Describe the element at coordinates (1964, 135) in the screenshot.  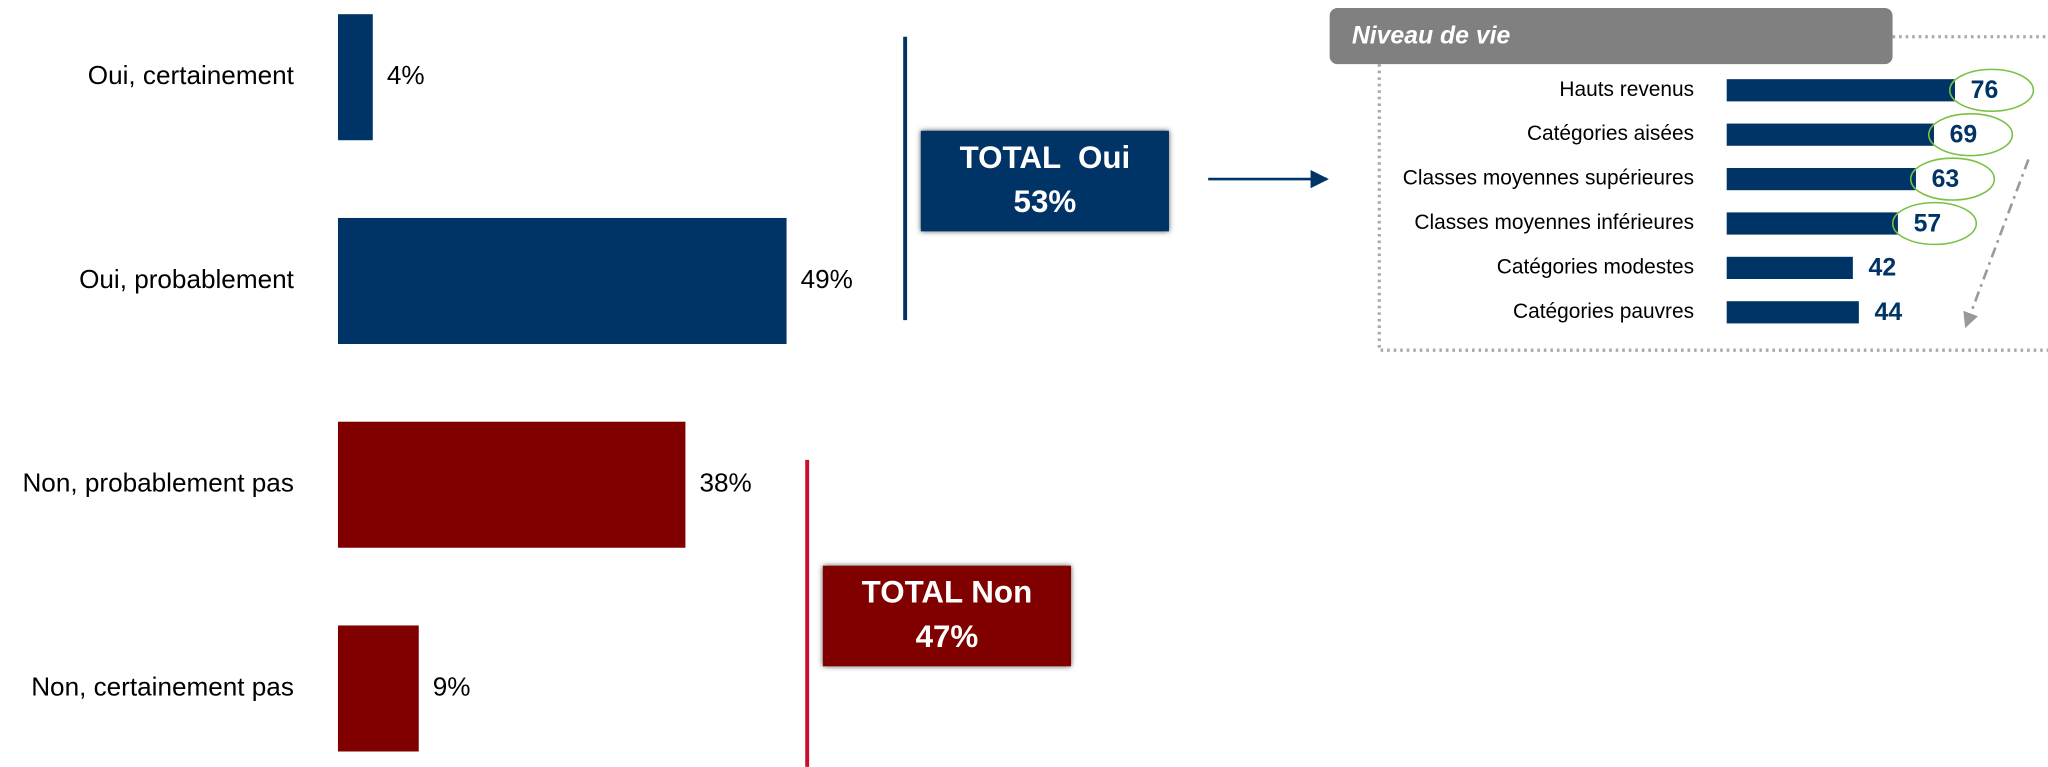
I see `value-label: 69` at that location.